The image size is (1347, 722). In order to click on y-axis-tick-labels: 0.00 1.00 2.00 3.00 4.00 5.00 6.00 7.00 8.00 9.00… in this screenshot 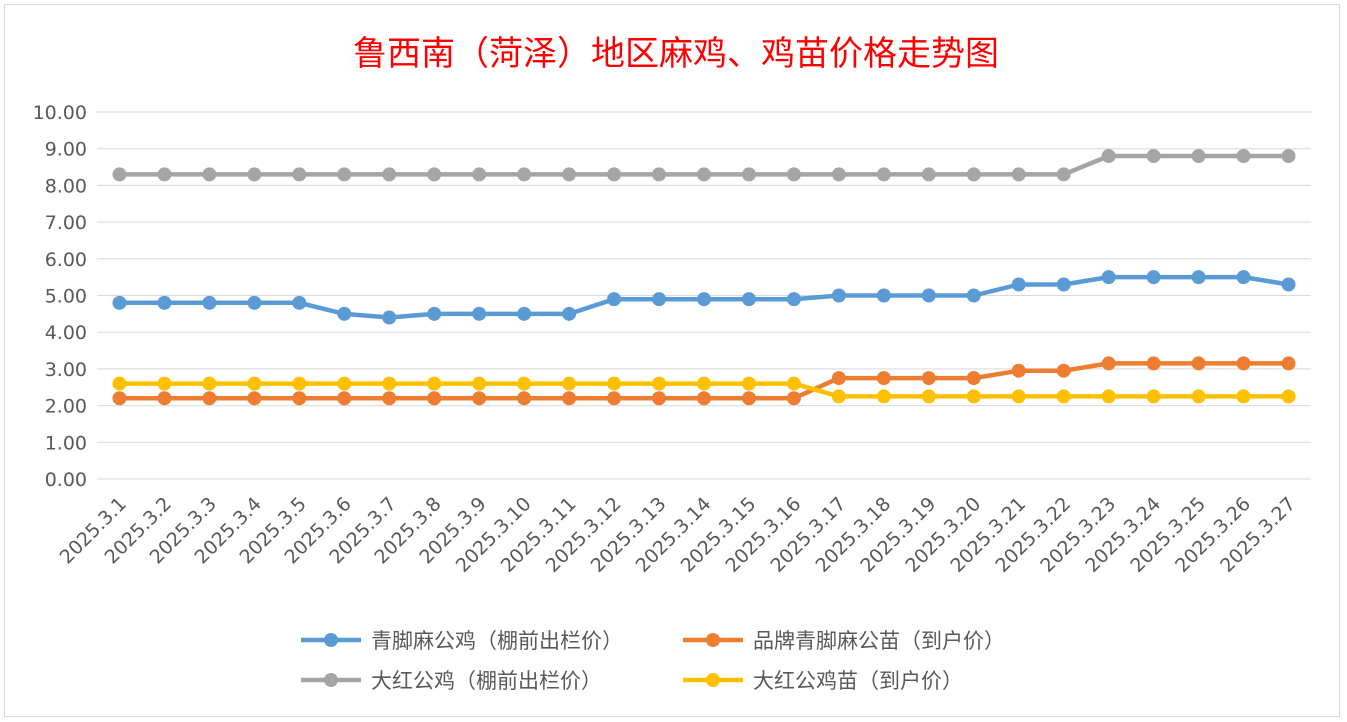, I will do `click(60, 296)`.